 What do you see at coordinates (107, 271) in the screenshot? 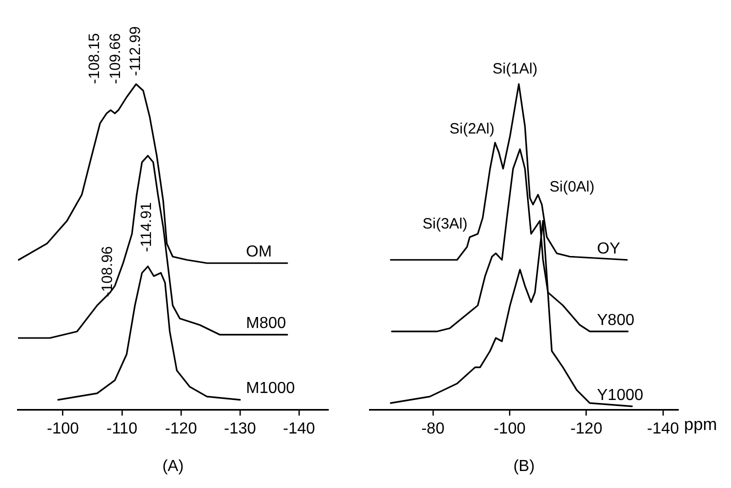
I see `annotation: -108.96` at bounding box center [107, 271].